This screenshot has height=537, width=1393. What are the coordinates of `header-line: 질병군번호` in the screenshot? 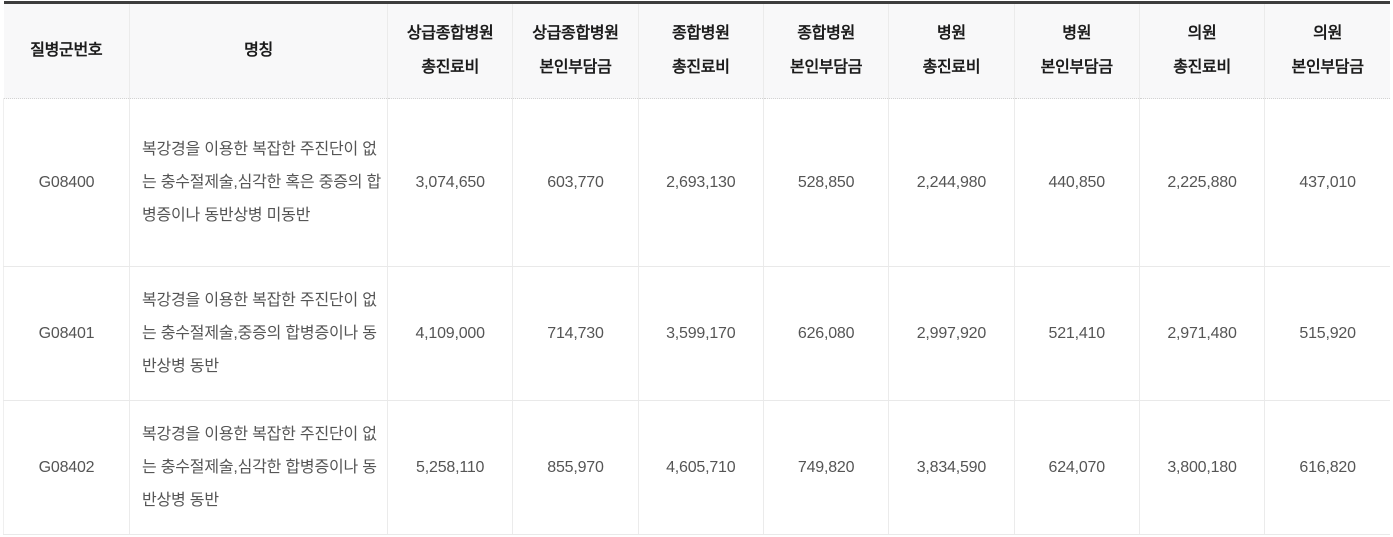 It's located at (66, 50).